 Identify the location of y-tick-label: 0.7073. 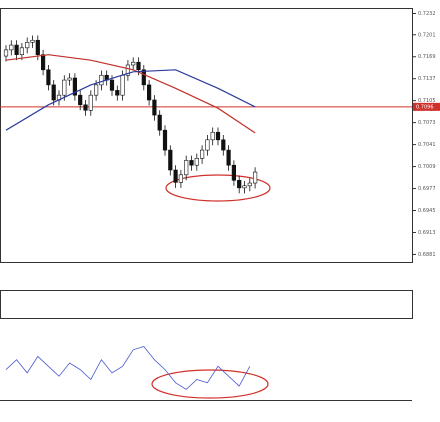
(427, 123).